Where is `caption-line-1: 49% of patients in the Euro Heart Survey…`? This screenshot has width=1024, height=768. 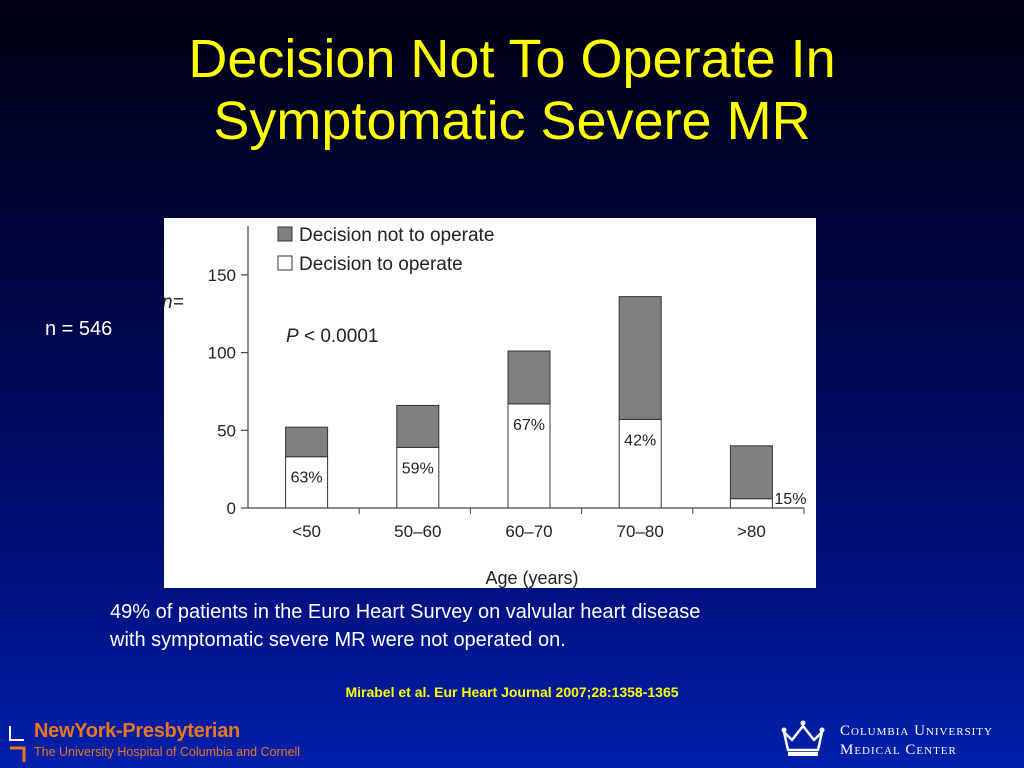 caption-line-1: 49% of patients in the Euro Heart Survey… is located at coordinates (405, 612).